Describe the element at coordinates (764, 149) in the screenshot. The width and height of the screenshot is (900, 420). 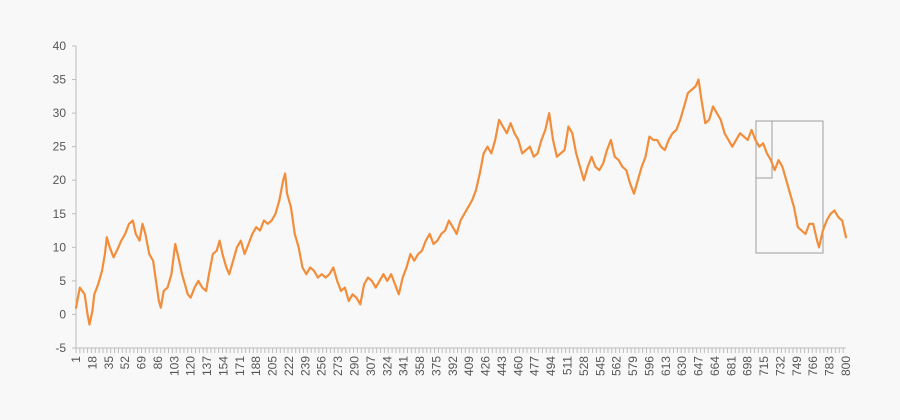
I see `annotation-box-small` at that location.